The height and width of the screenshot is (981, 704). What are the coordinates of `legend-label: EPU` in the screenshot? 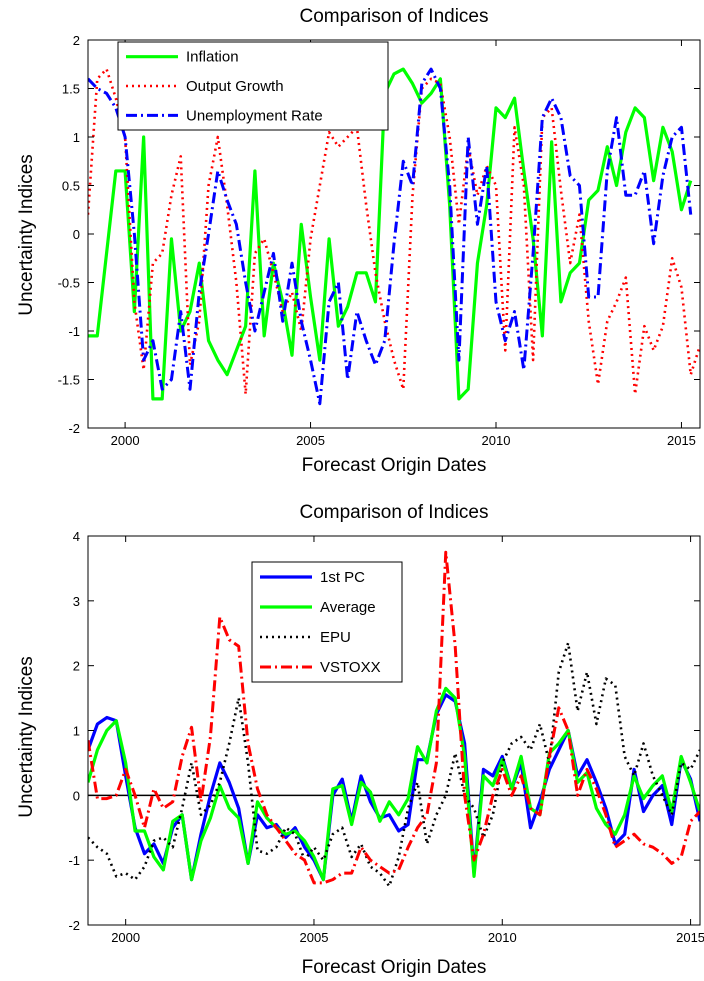 It's located at (335, 637).